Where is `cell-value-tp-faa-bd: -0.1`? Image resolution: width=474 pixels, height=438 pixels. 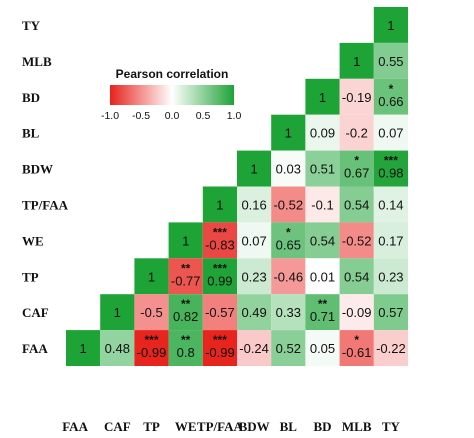
cell-value-tp-faa-bd: -0.1 is located at coordinates (322, 204).